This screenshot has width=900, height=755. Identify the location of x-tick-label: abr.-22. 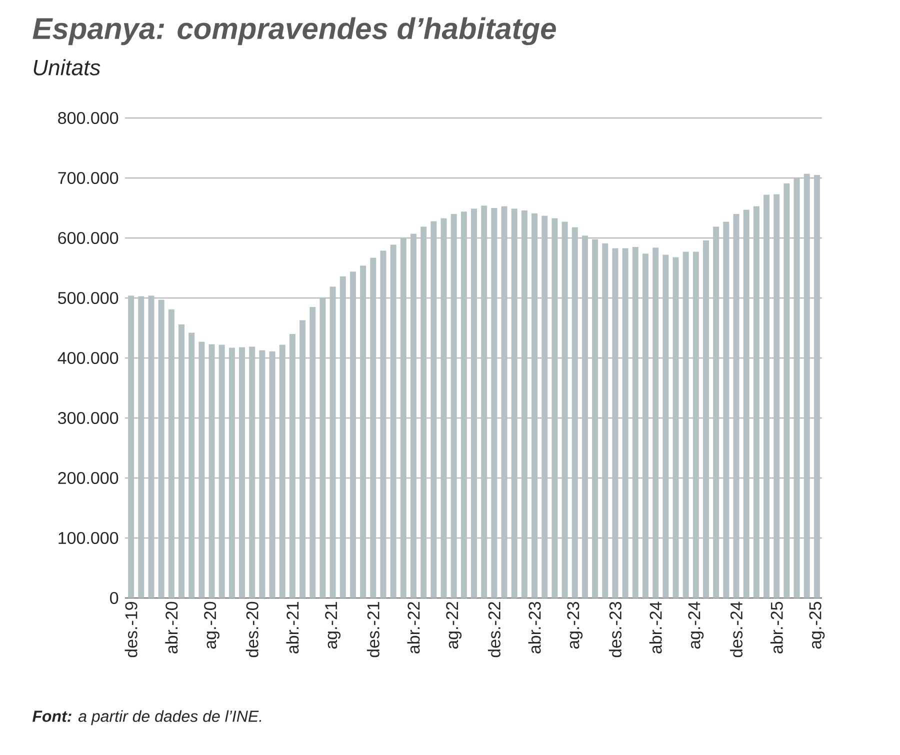
(413, 628).